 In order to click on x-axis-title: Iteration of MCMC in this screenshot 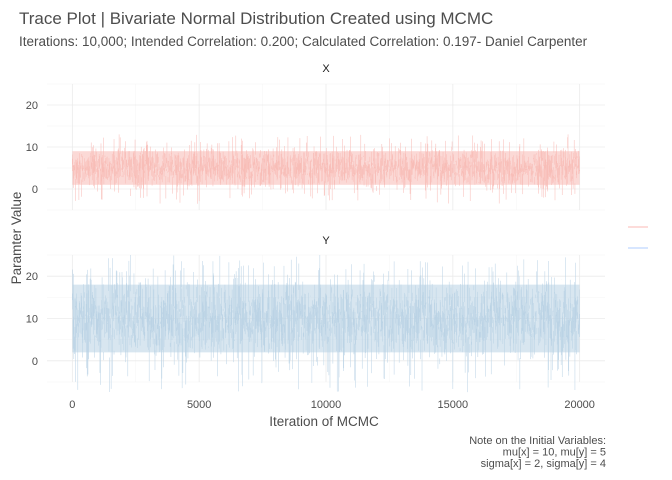, I will do `click(324, 421)`.